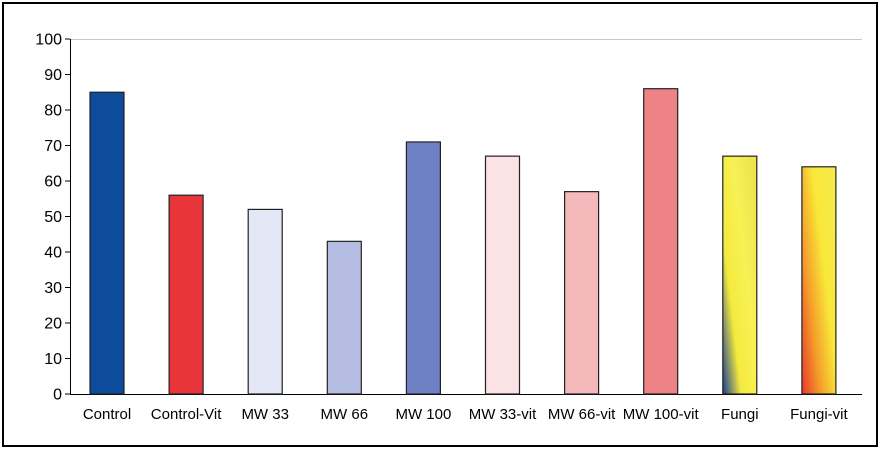 The height and width of the screenshot is (451, 882). I want to click on bar-fungi, so click(740, 275).